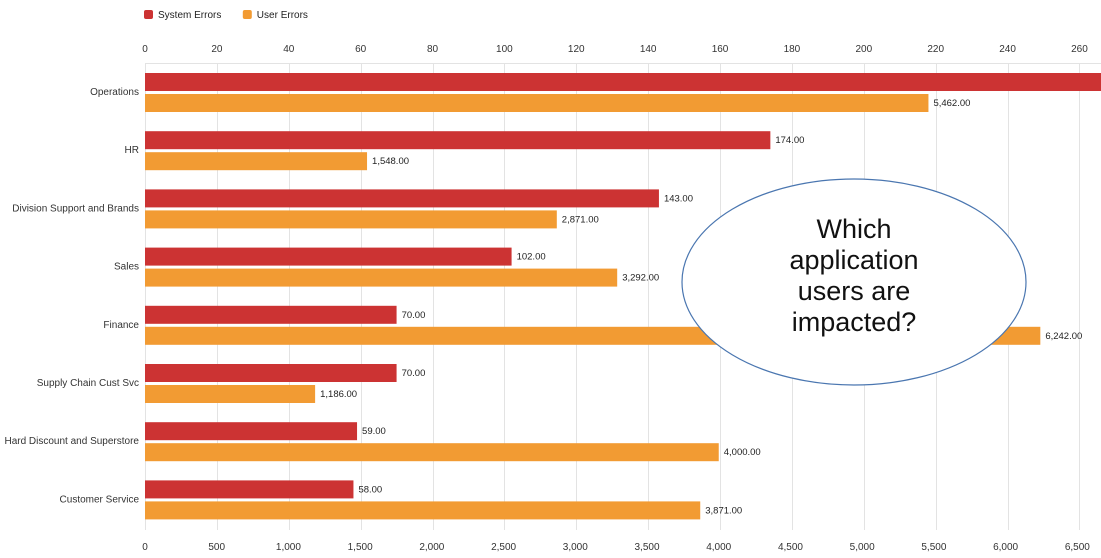 The height and width of the screenshot is (558, 1101). I want to click on category-label: HR, so click(132, 150).